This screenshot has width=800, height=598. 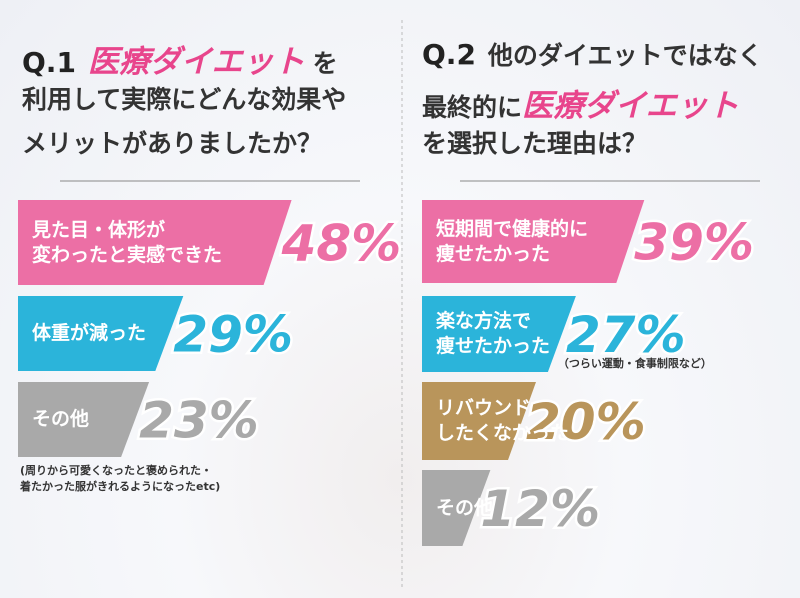 I want to click on category-label: 短期間で健康的に 痩せたかった, so click(x=512, y=241).